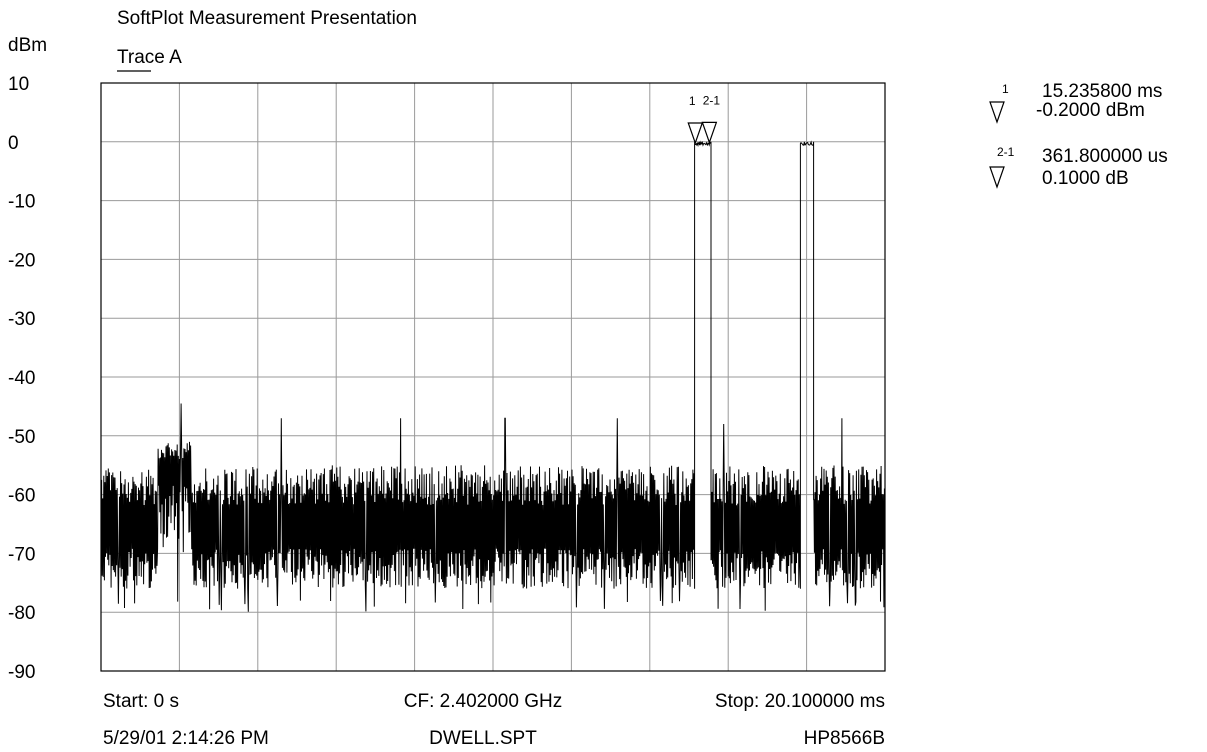 The height and width of the screenshot is (752, 1207). Describe the element at coordinates (692, 101) in the screenshot. I see `marker-1-plot-label: 1` at that location.